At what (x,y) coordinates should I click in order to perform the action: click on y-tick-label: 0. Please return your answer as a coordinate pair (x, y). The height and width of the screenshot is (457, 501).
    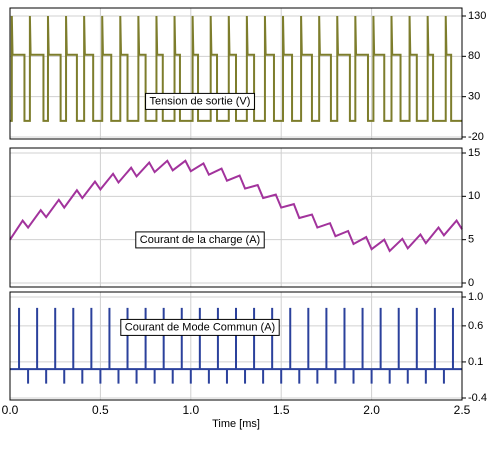
    Looking at the image, I should click on (471, 283).